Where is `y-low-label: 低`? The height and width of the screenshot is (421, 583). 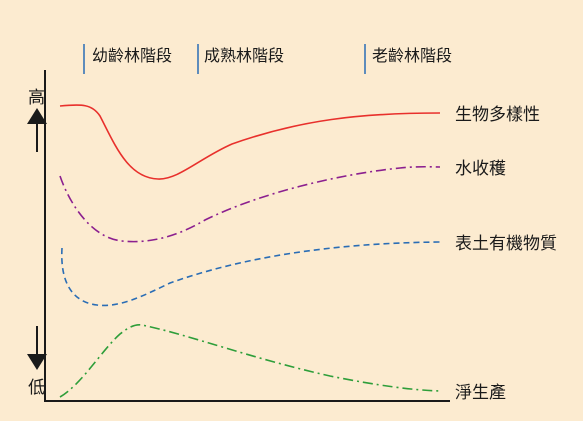
y-low-label: 低 is located at coordinates (36, 388).